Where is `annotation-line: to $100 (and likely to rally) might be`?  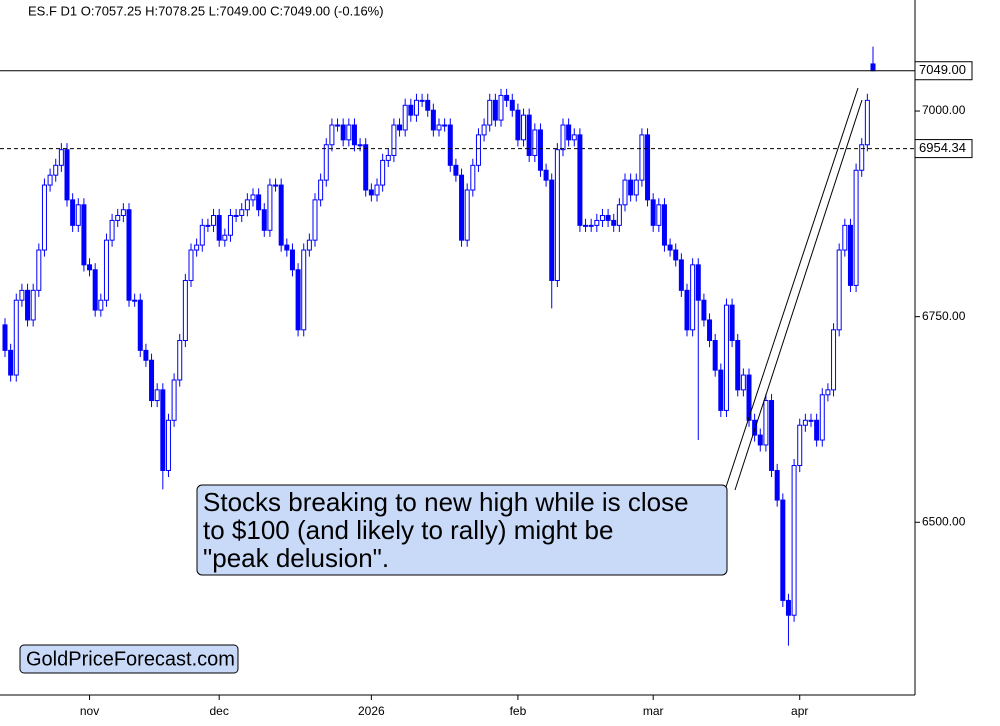
annotation-line: to $100 (and likely to rally) might be is located at coordinates (408, 530).